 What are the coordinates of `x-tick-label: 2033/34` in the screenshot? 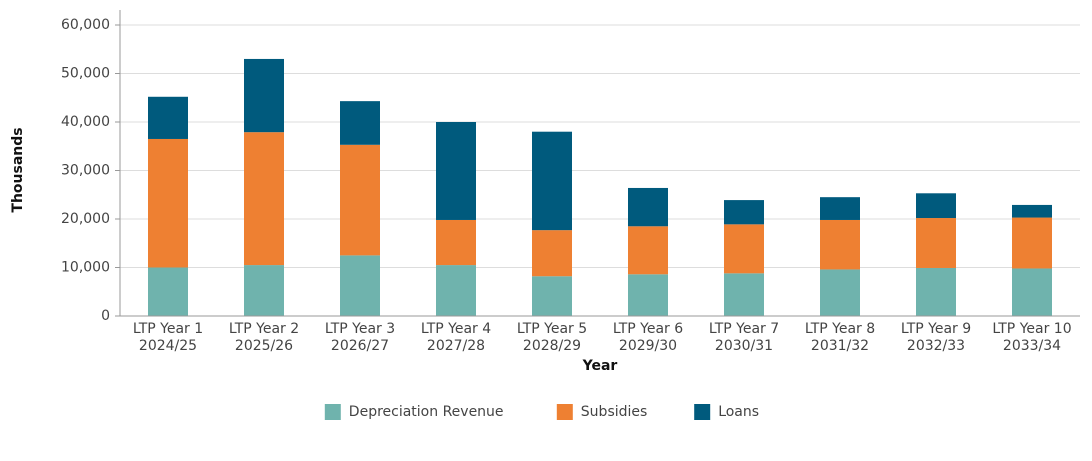 It's located at (1032, 346).